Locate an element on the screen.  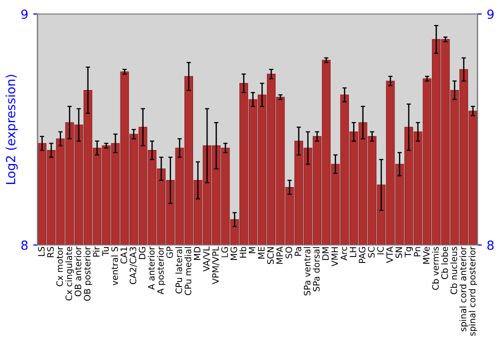
x-tick-label: MVe is located at coordinates (426, 255).